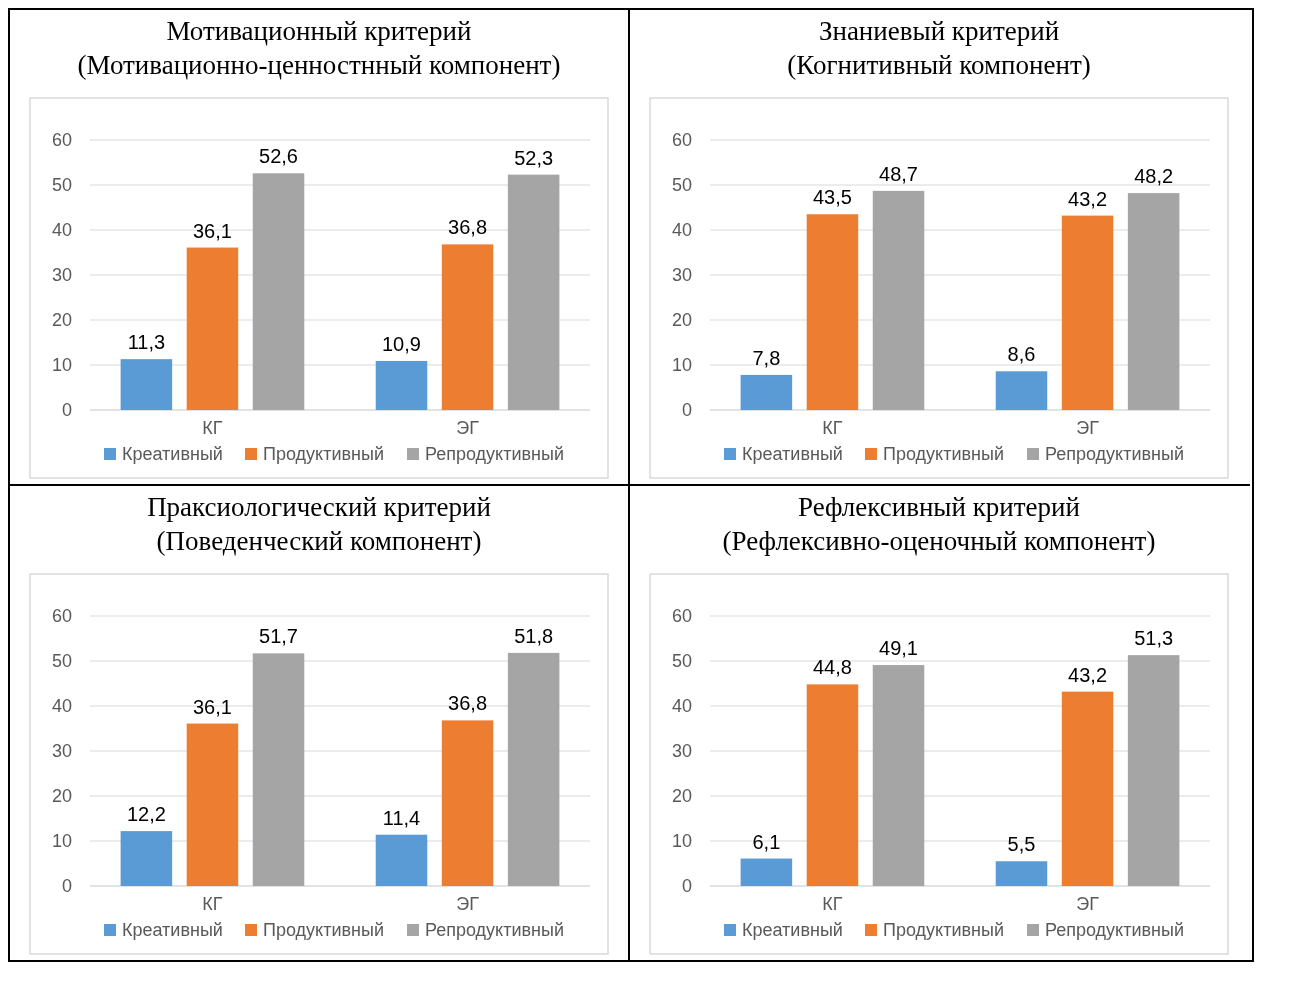 The image size is (1291, 981). I want to click on chart-title: Мотивационный критерий, so click(319, 31).